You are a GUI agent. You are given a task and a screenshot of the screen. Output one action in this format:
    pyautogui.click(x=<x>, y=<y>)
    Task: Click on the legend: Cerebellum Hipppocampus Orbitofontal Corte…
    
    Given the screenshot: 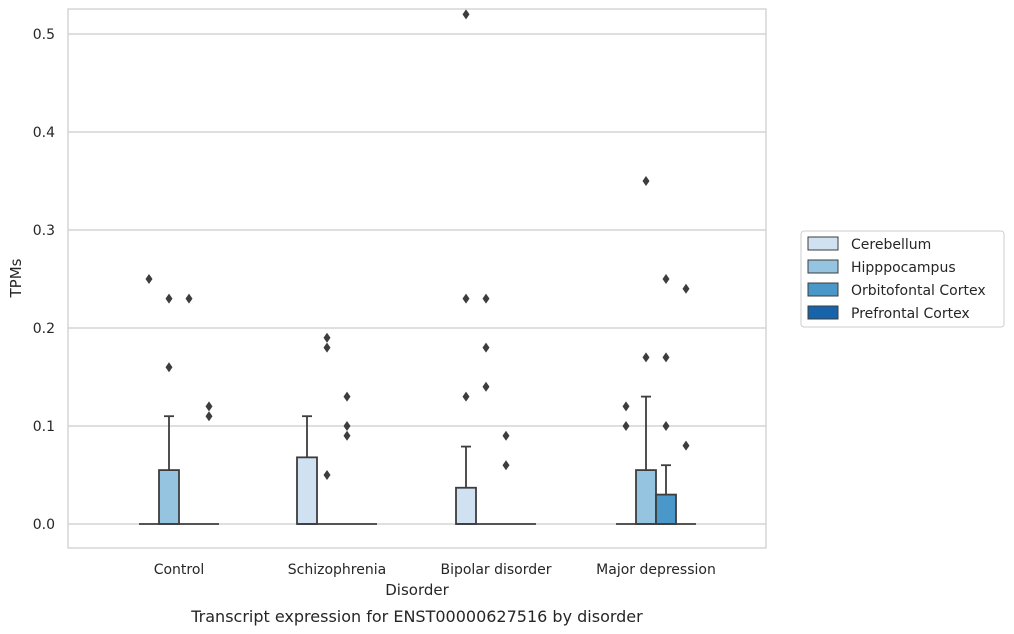 What is the action you would take?
    pyautogui.click(x=902, y=279)
    